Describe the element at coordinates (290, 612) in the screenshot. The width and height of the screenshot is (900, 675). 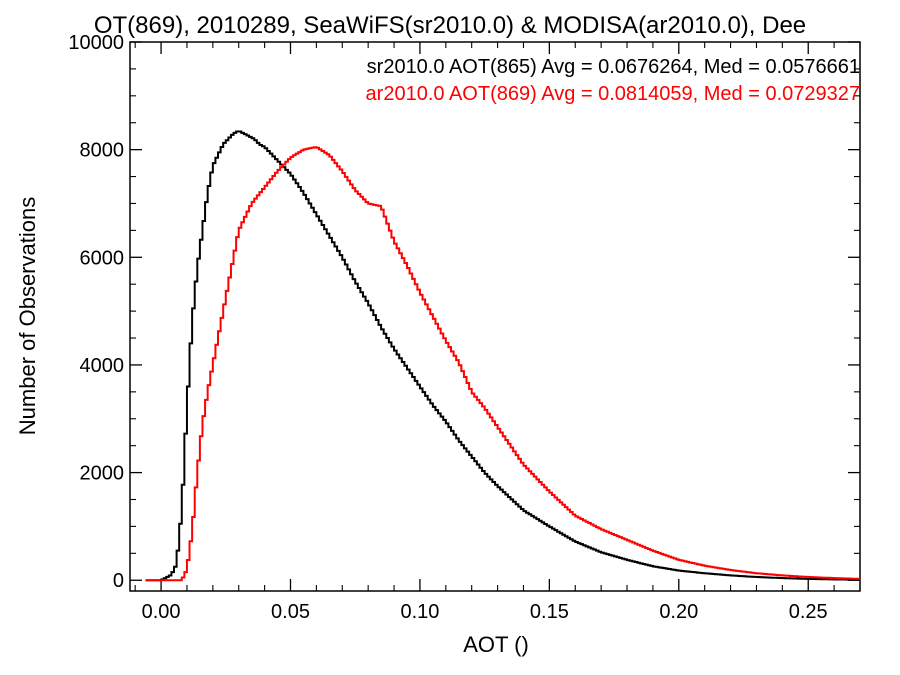
I see `x-tick-label: 0.05` at that location.